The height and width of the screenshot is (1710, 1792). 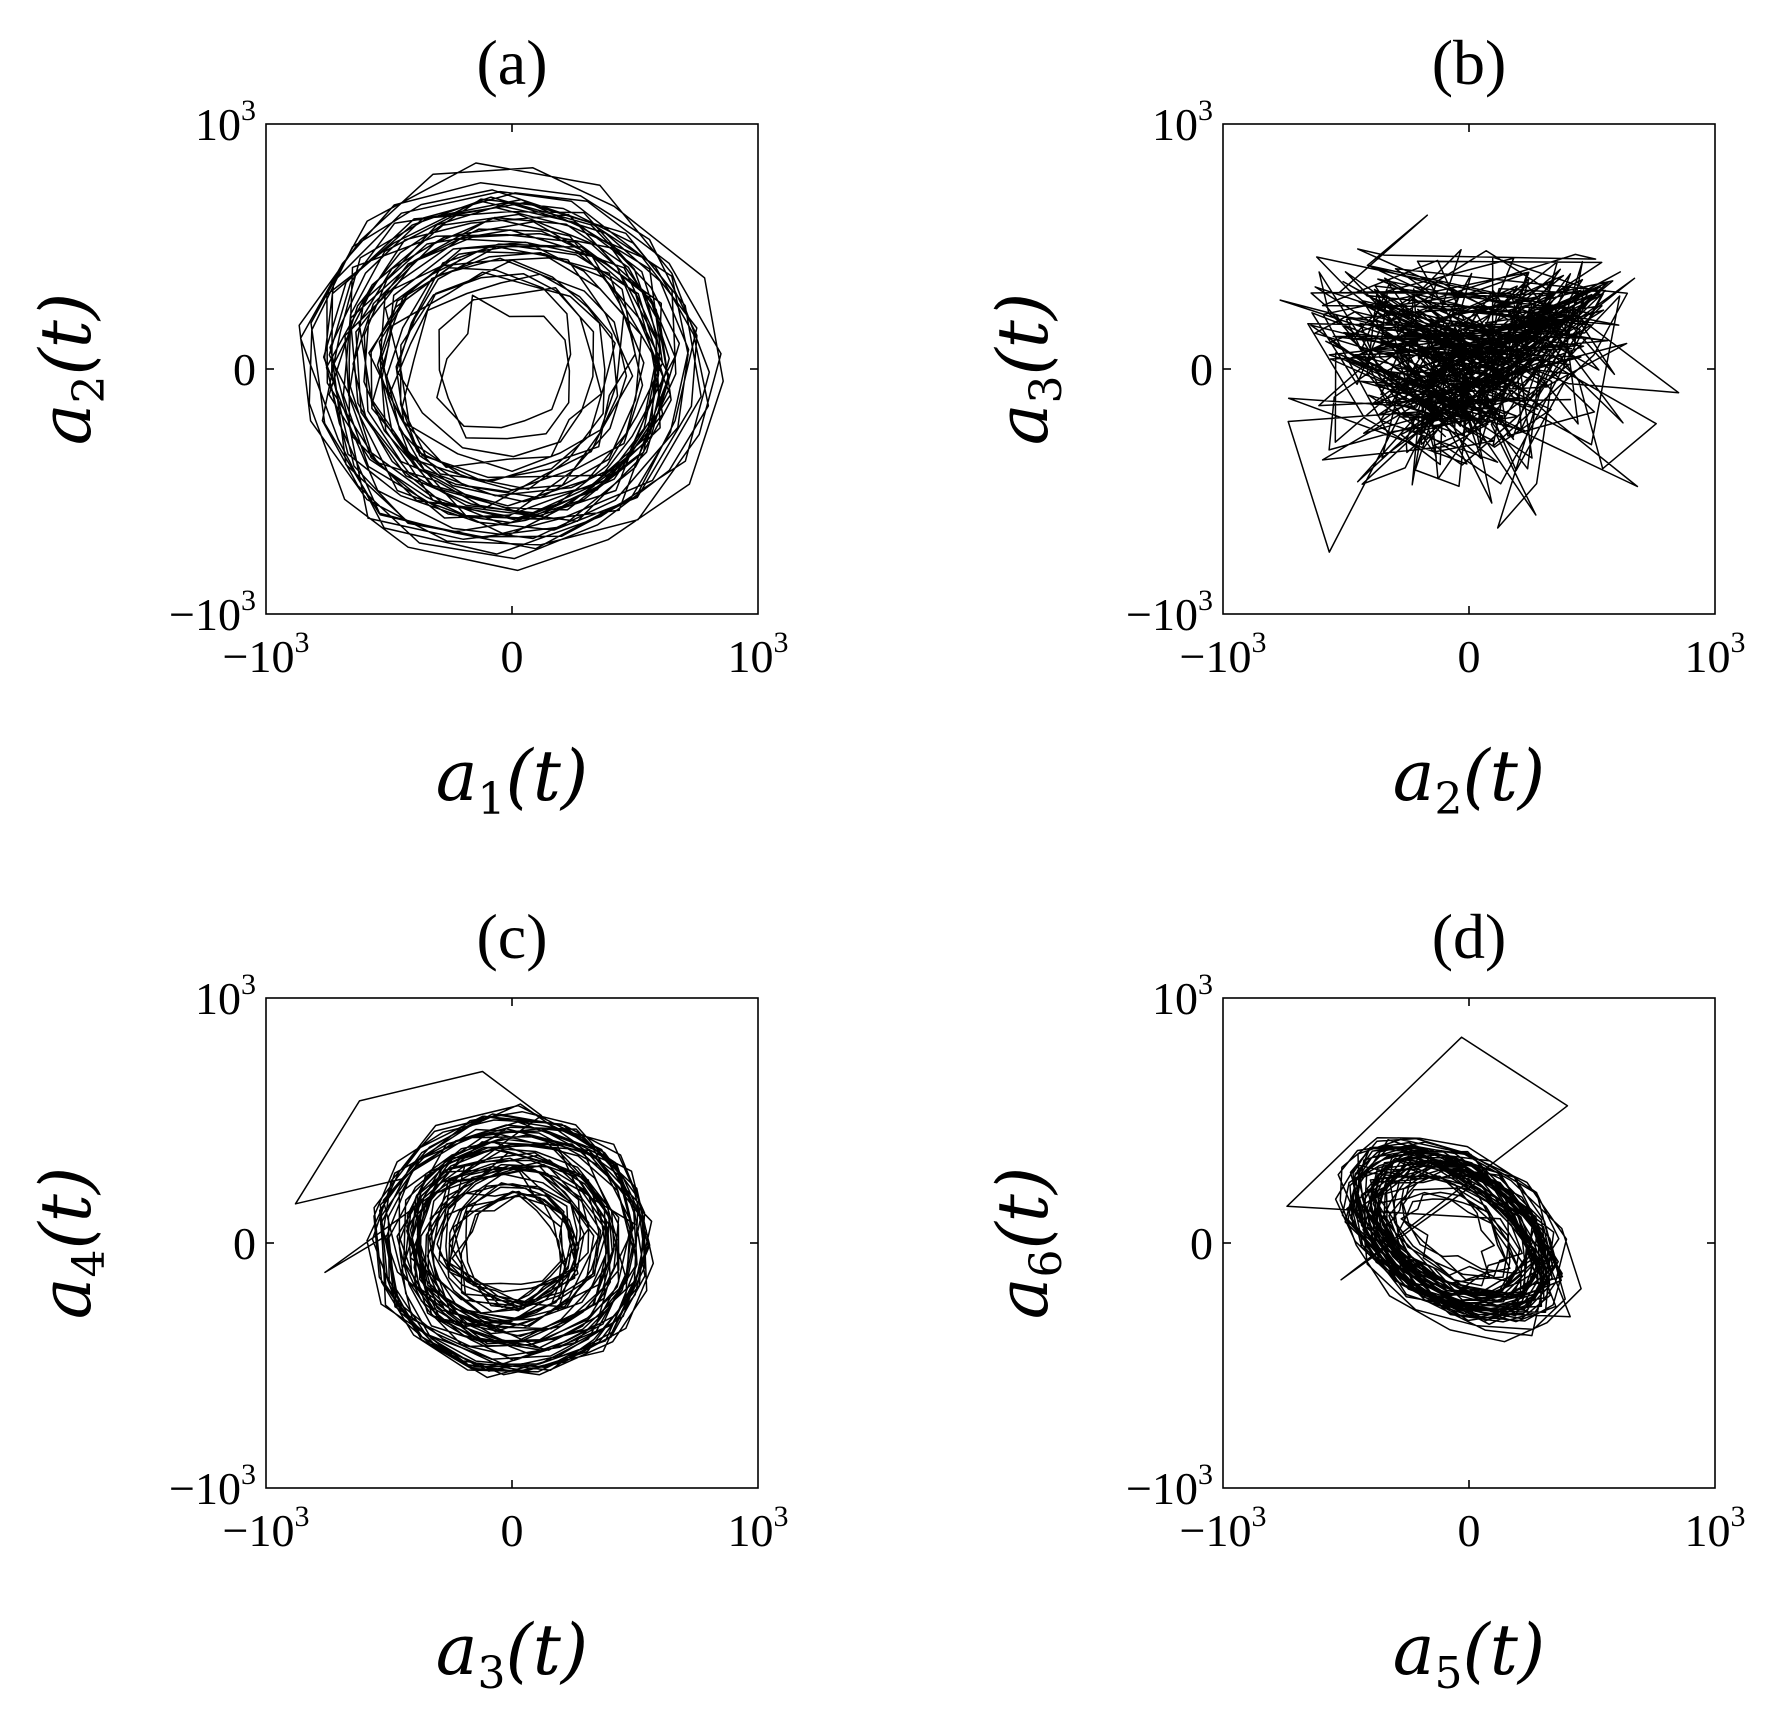 What do you see at coordinates (1223, 1528) in the screenshot?
I see `panel-d-xtick-label-0: −103` at bounding box center [1223, 1528].